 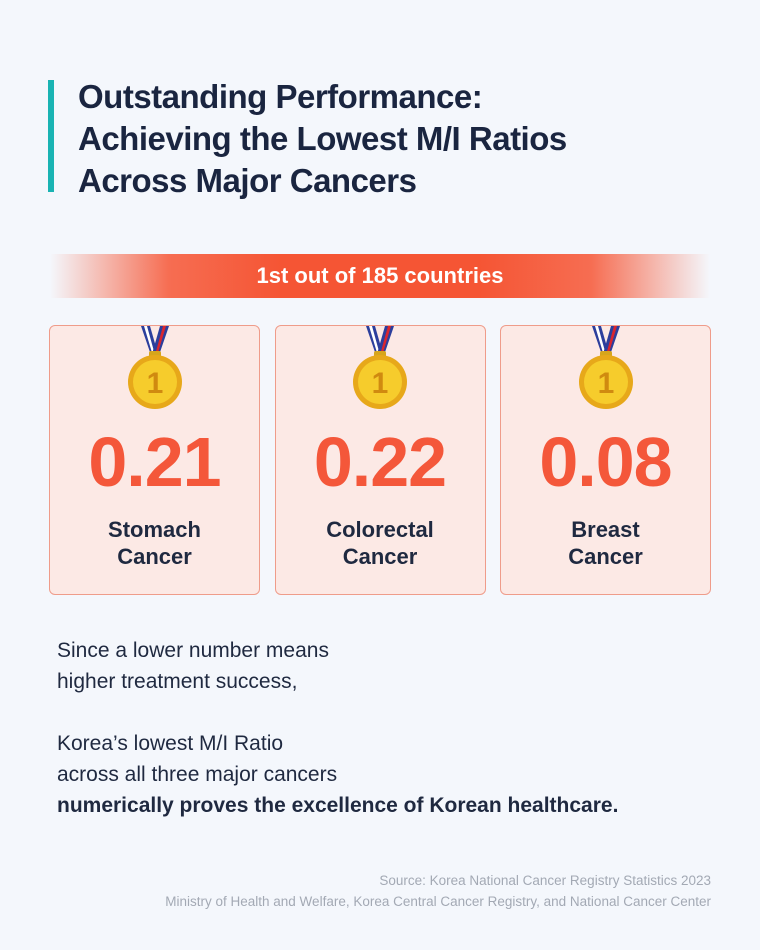 I want to click on cancer-label: Colorectal Cancer, so click(x=380, y=543).